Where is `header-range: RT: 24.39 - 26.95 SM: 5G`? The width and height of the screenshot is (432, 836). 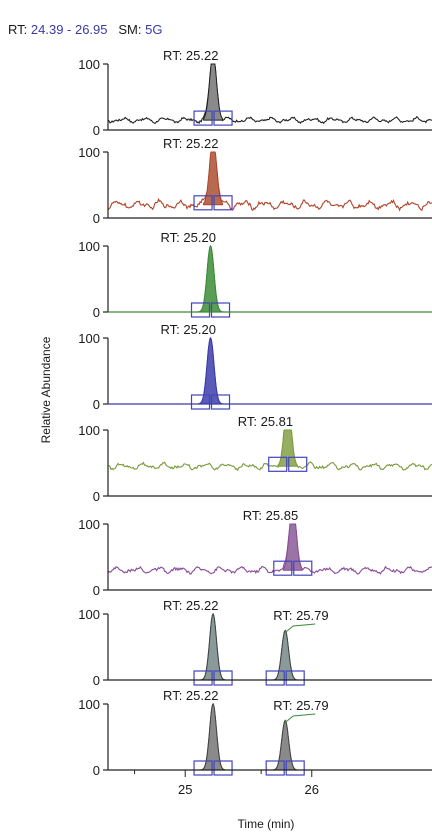 header-range: RT: 24.39 - 26.95 SM: 5G is located at coordinates (85, 29).